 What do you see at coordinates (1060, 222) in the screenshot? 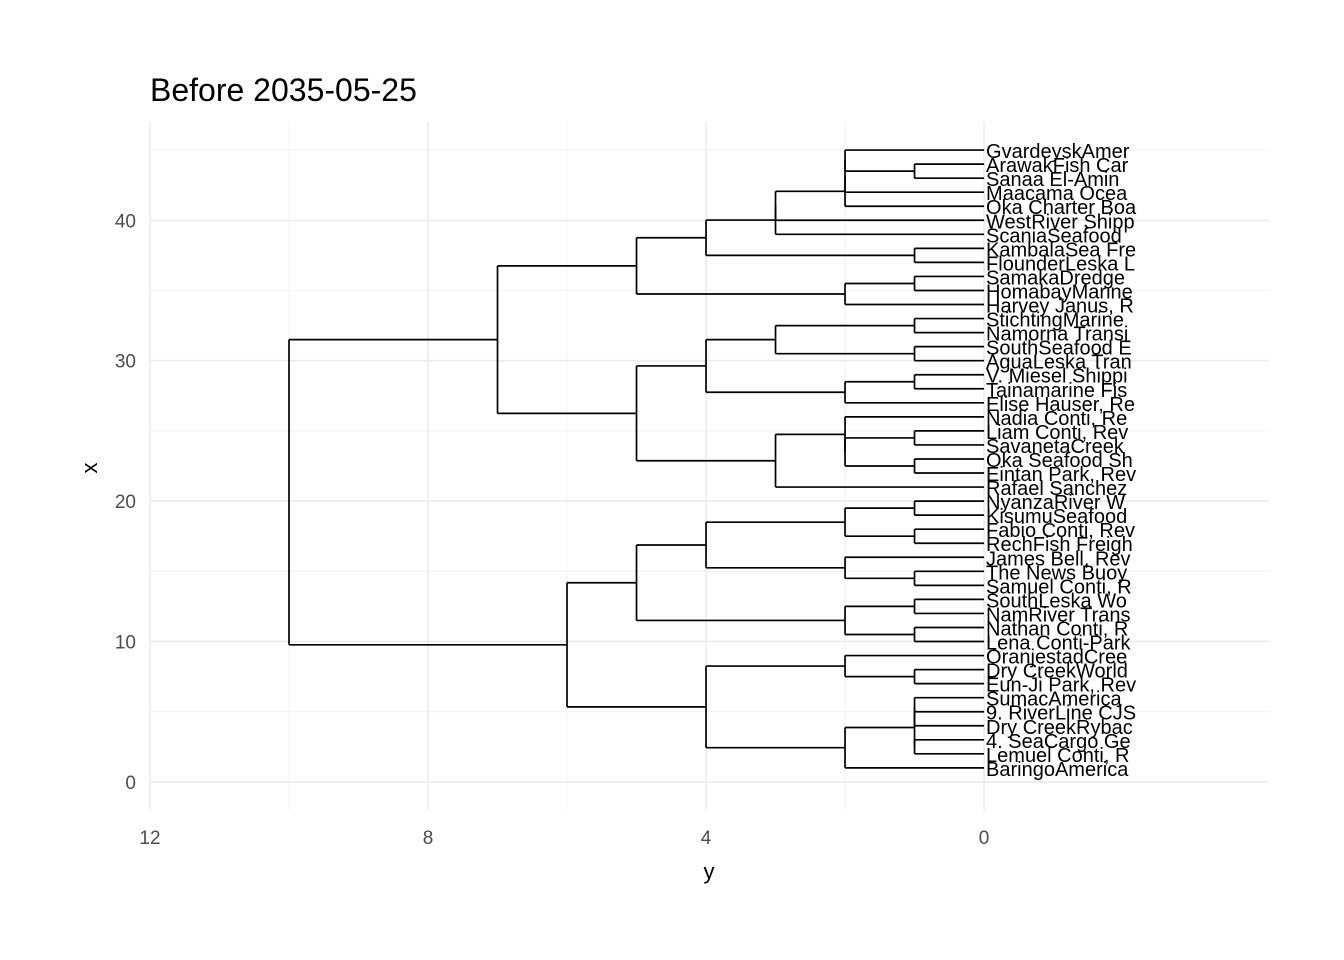
I see `leaf-label: WestRiver Shipp` at bounding box center [1060, 222].